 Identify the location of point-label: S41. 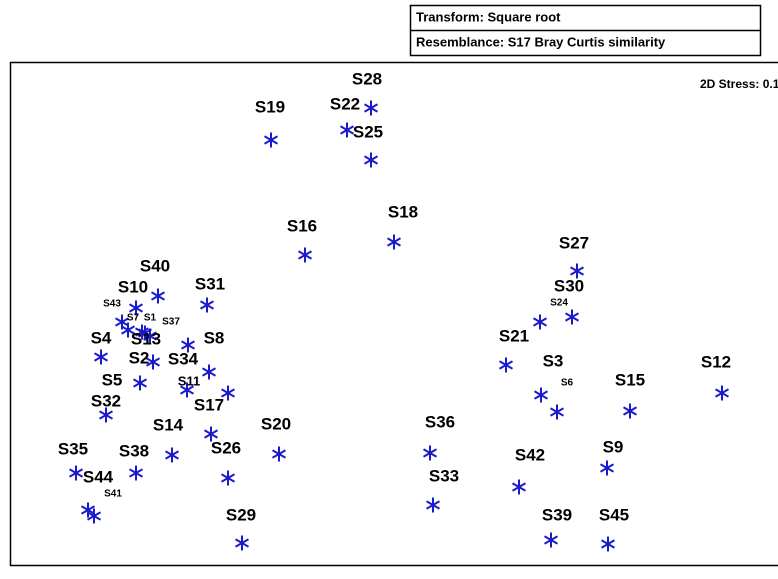
(113, 494).